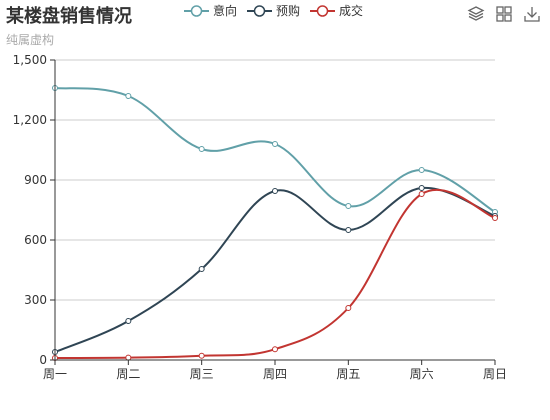  I want to click on y-tick-label: 900, so click(35, 180).